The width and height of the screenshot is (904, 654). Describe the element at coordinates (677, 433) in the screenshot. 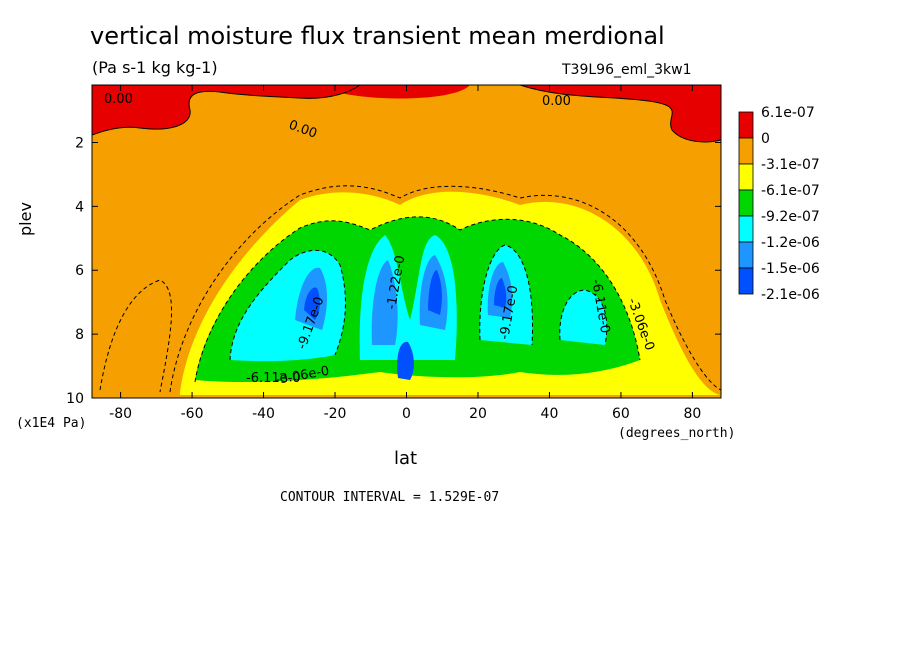

I see `x-axis-units: (degrees_north)` at that location.